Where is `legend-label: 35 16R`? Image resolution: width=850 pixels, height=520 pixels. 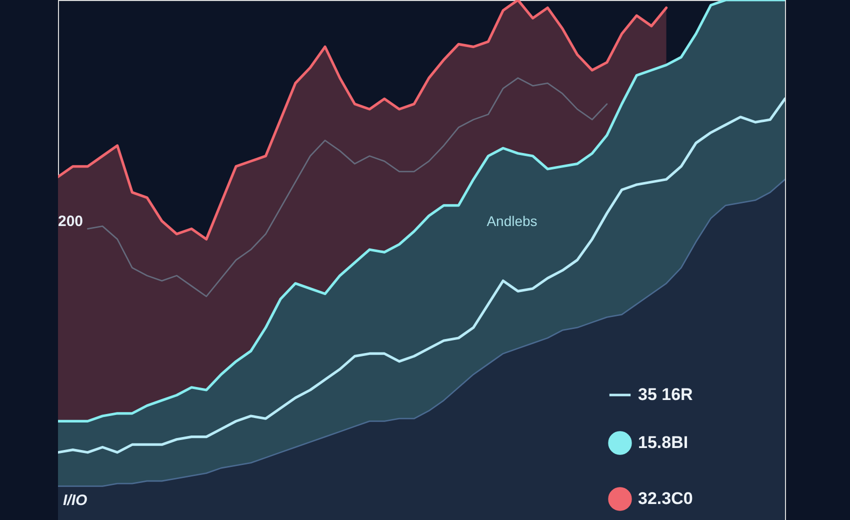 legend-label: 35 16R is located at coordinates (665, 394).